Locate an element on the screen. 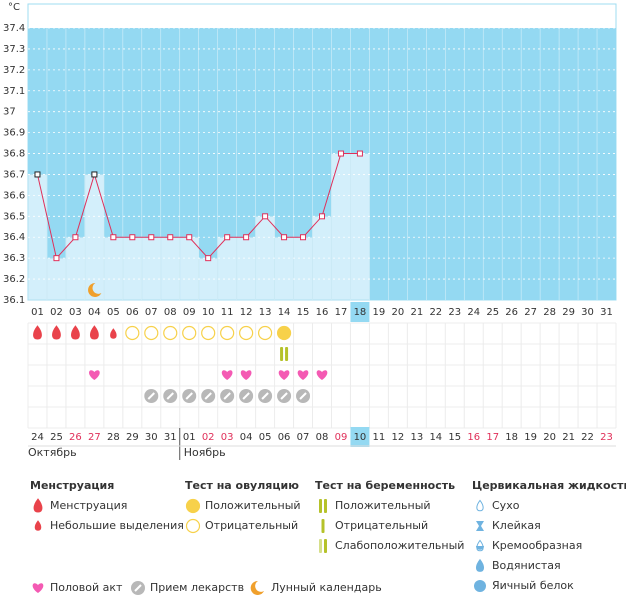 The width and height of the screenshot is (626, 595). x-tick-label: 12 is located at coordinates (246, 312).